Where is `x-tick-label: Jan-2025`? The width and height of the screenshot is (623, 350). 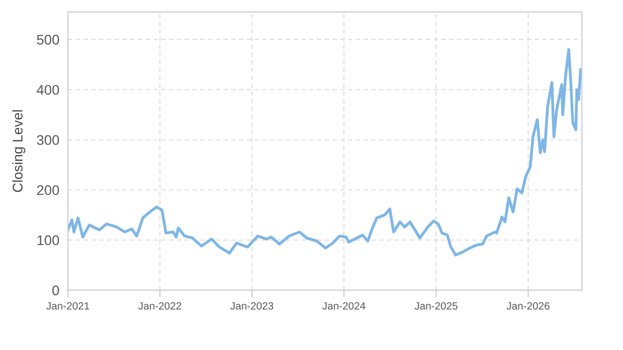
x-tick-label: Jan-2025 is located at coordinates (436, 306).